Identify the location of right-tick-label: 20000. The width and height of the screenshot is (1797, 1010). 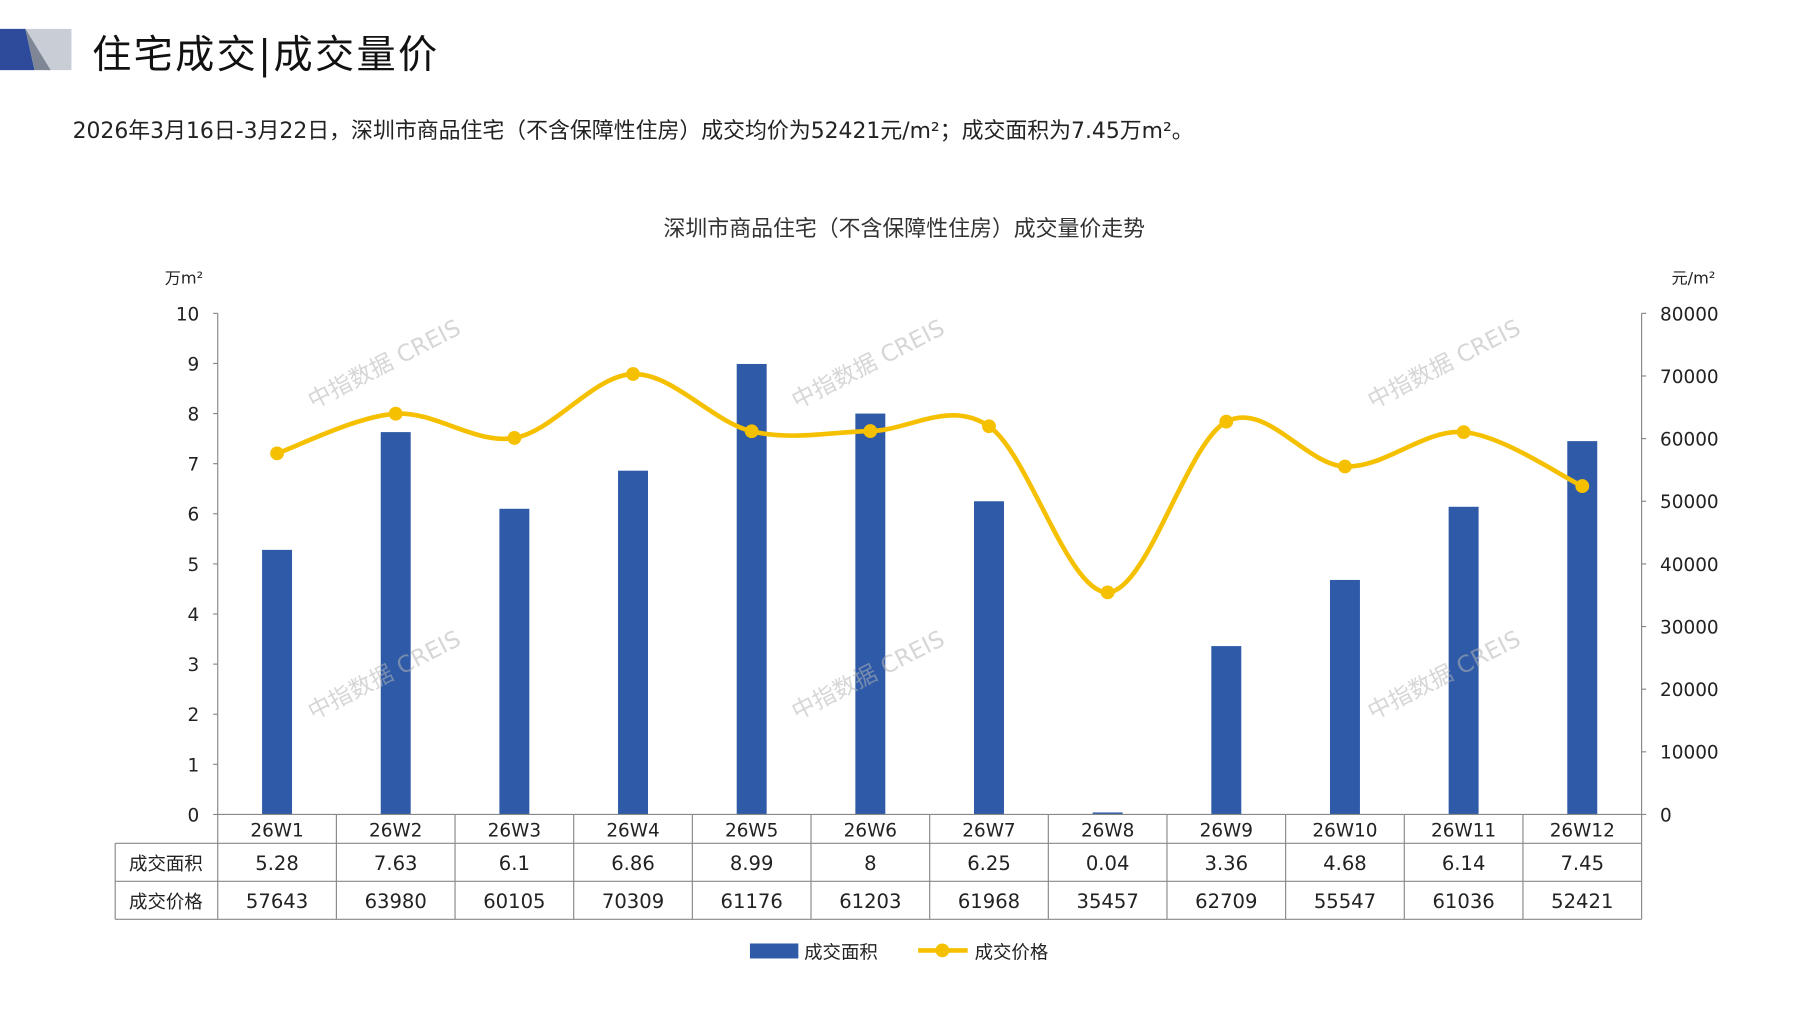
(1689, 690).